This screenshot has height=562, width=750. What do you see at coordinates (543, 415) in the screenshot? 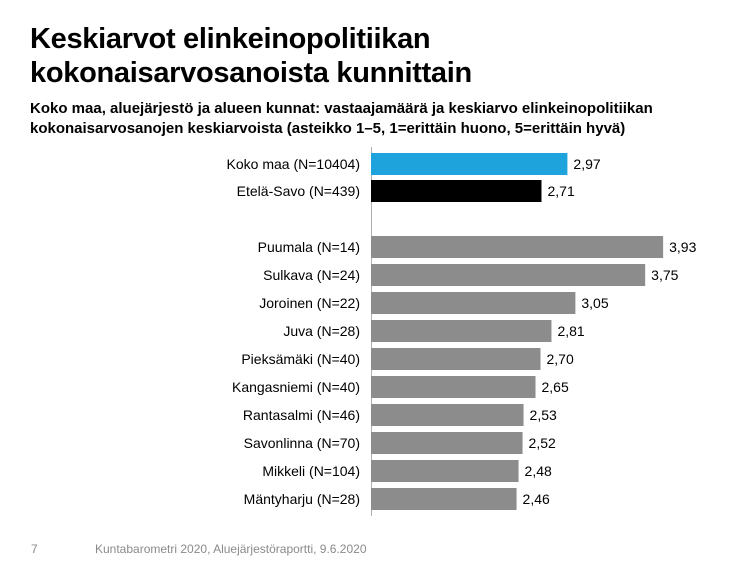
I see `data-label: 2,53` at bounding box center [543, 415].